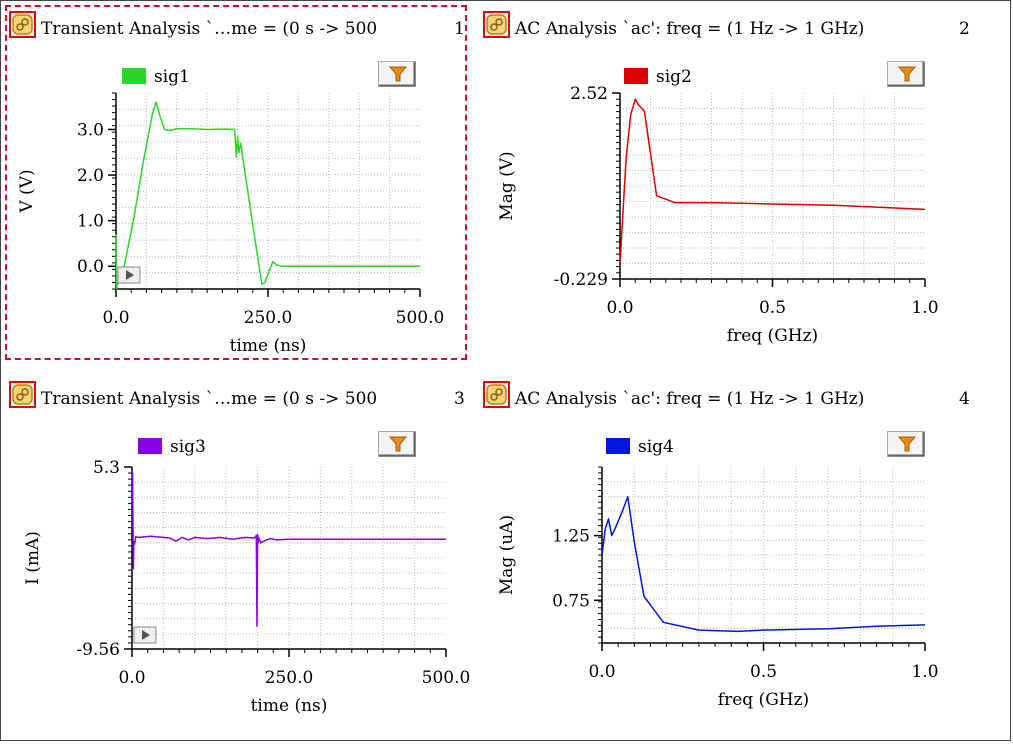 This screenshot has width=1013, height=744. I want to click on y-axis-title: I (mA), so click(33, 558).